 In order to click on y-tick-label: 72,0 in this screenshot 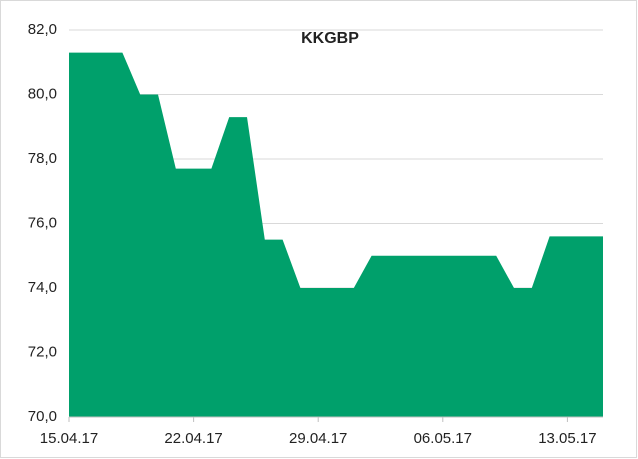, I will do `click(42, 351)`.